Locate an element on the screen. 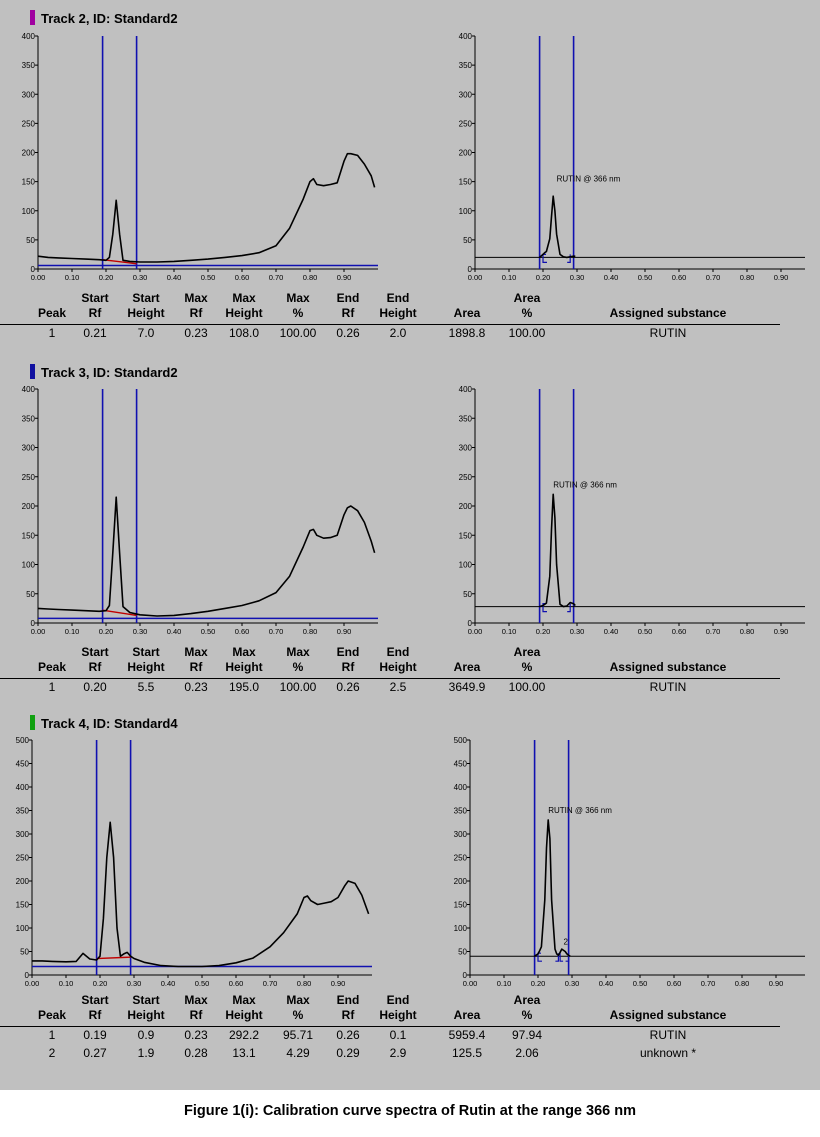 The width and height of the screenshot is (820, 1137). integration-bracket-start is located at coordinates (544, 258).